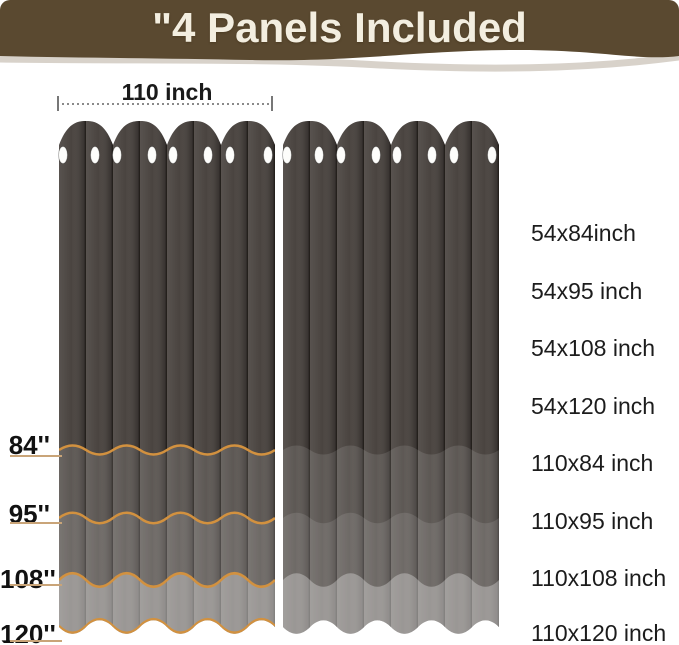 This screenshot has width=679, height=645. What do you see at coordinates (165, 104) in the screenshot?
I see `measurement-dashed-line` at bounding box center [165, 104].